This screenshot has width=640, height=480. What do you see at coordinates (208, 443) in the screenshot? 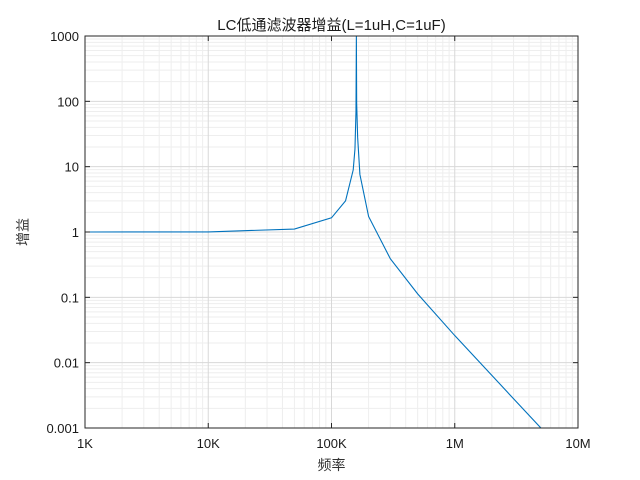
I see `x-tick-label: 10K` at bounding box center [208, 443].